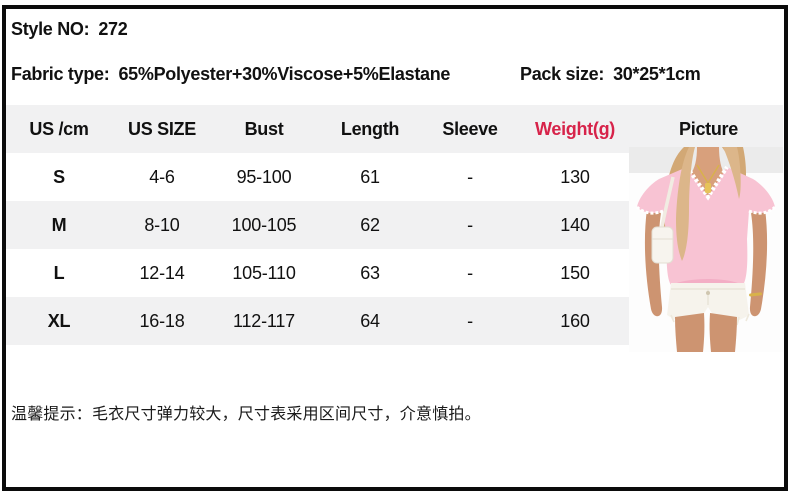 The image size is (794, 496). Describe the element at coordinates (394, 273) in the screenshot. I see `table-row-l: L 12-14 105-110 63 - 150` at that location.